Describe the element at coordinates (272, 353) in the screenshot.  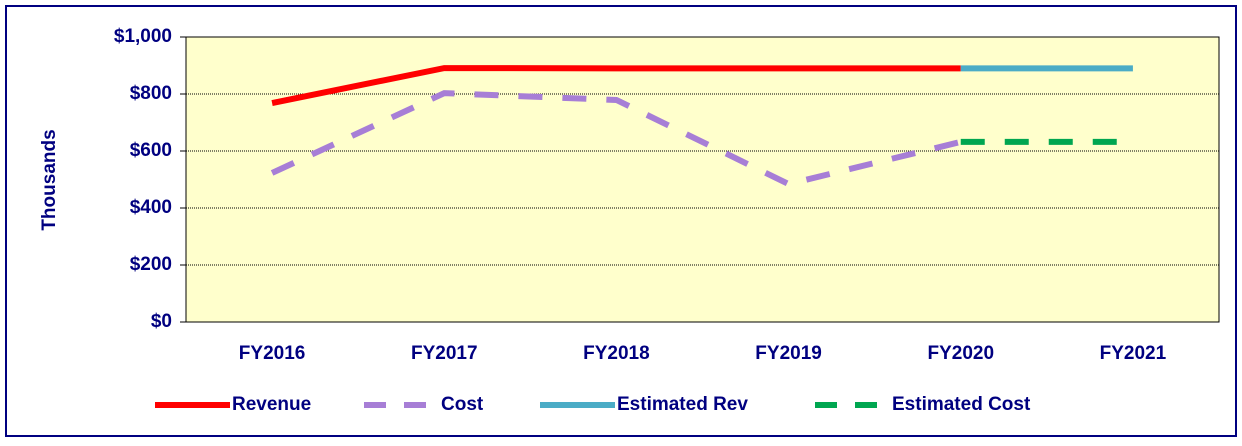
I see `x-tick-label: FY2016` at that location.